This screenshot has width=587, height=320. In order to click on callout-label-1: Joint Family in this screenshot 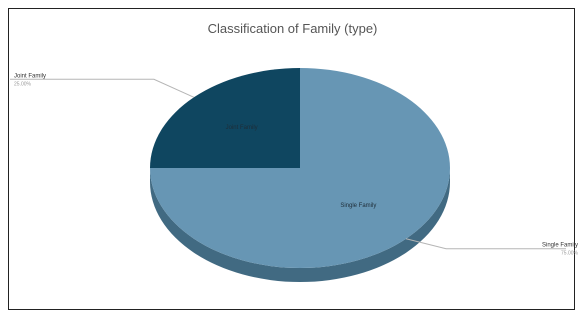, I will do `click(30, 76)`.